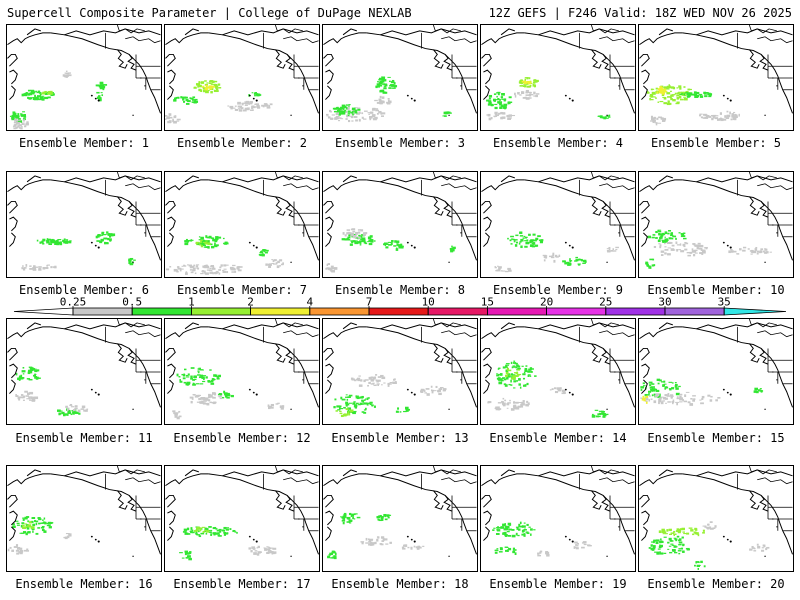 Image resolution: width=800 pixels, height=600 pixels. Describe the element at coordinates (191, 303) in the screenshot. I see `legend-tick-label: 1` at that location.